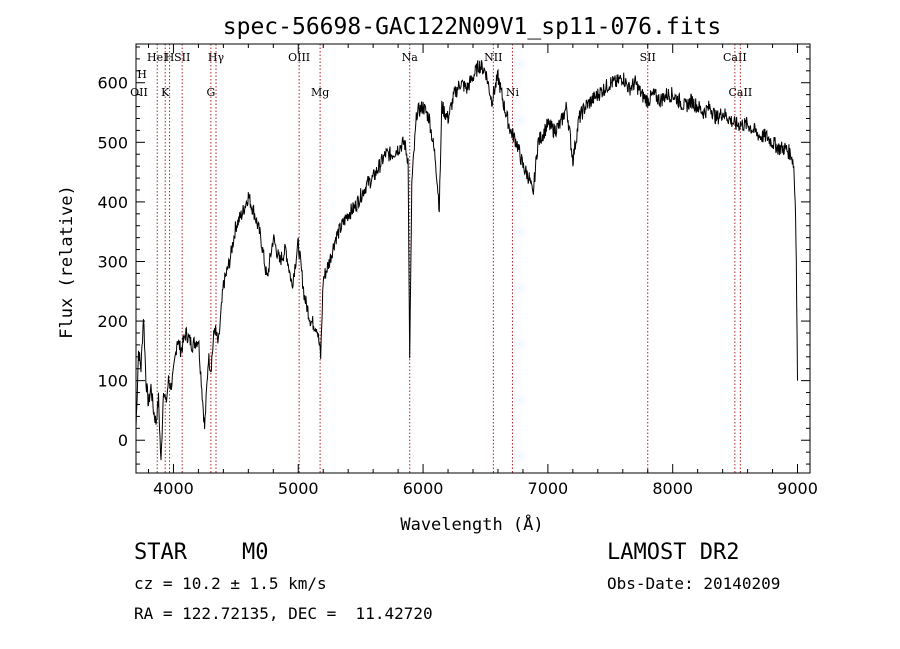  What do you see at coordinates (673, 552) in the screenshot?
I see `survey-name: LAMOST DR2` at bounding box center [673, 552].